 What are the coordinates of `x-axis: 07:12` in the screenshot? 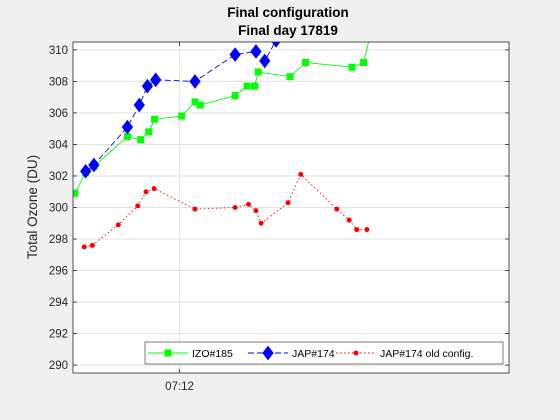 It's located at (179, 217).